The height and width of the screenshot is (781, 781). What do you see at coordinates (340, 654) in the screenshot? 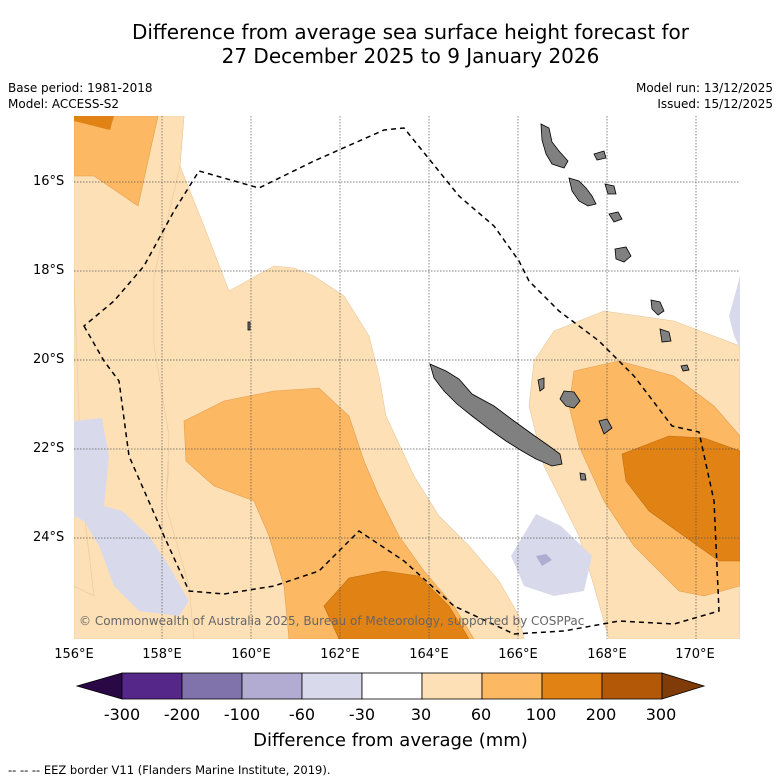
I see `lon-label: 162°E` at bounding box center [340, 654].